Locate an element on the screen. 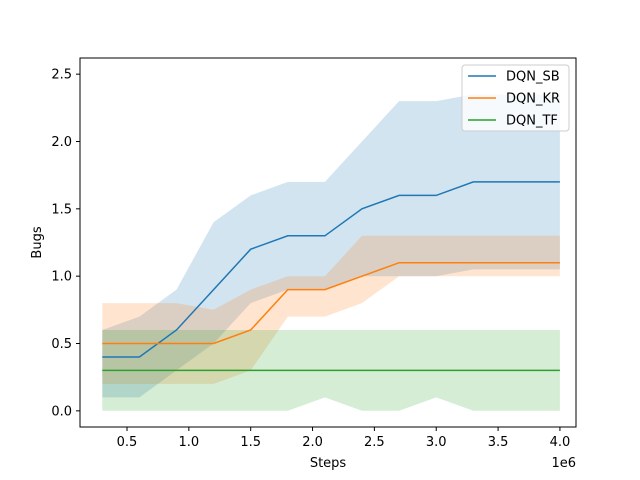 The image size is (640, 480). legend-box is located at coordinates (515, 98).